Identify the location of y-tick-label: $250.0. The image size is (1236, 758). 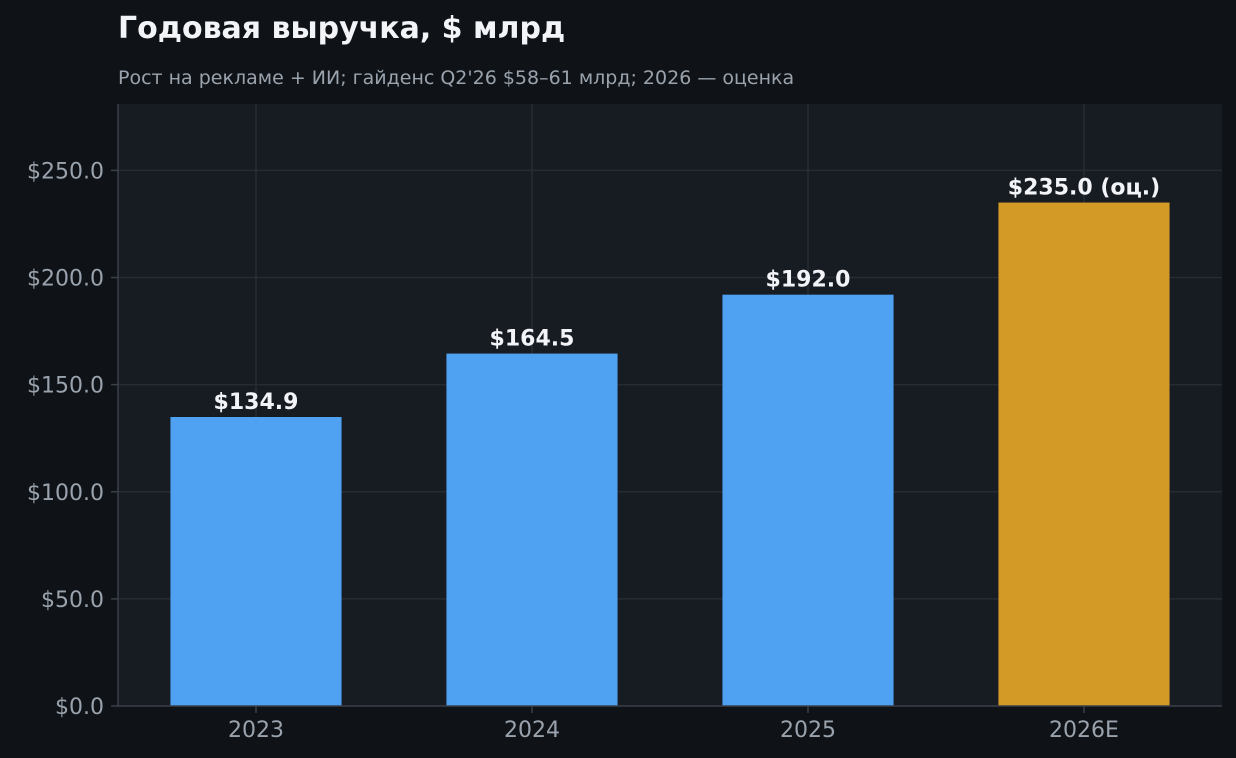
(65, 171).